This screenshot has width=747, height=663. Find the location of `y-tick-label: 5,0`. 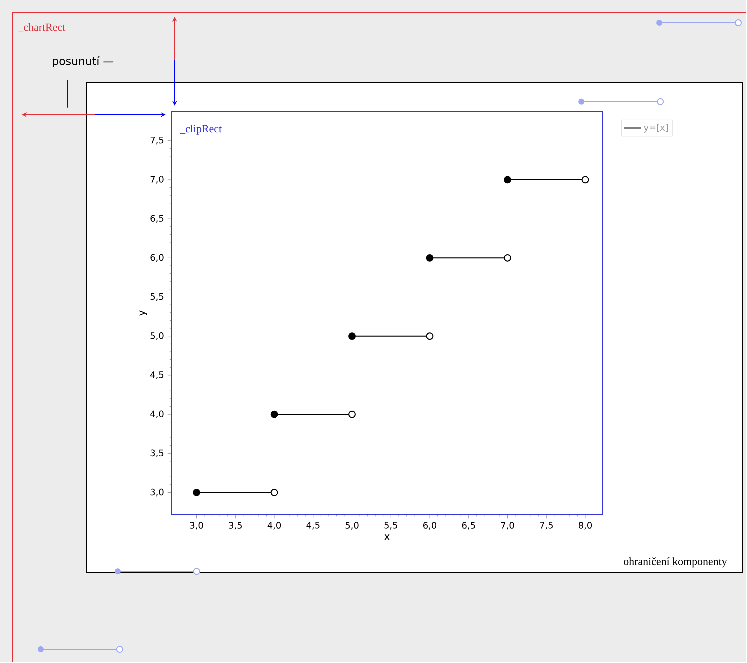

y-tick-label: 5,0 is located at coordinates (157, 336).